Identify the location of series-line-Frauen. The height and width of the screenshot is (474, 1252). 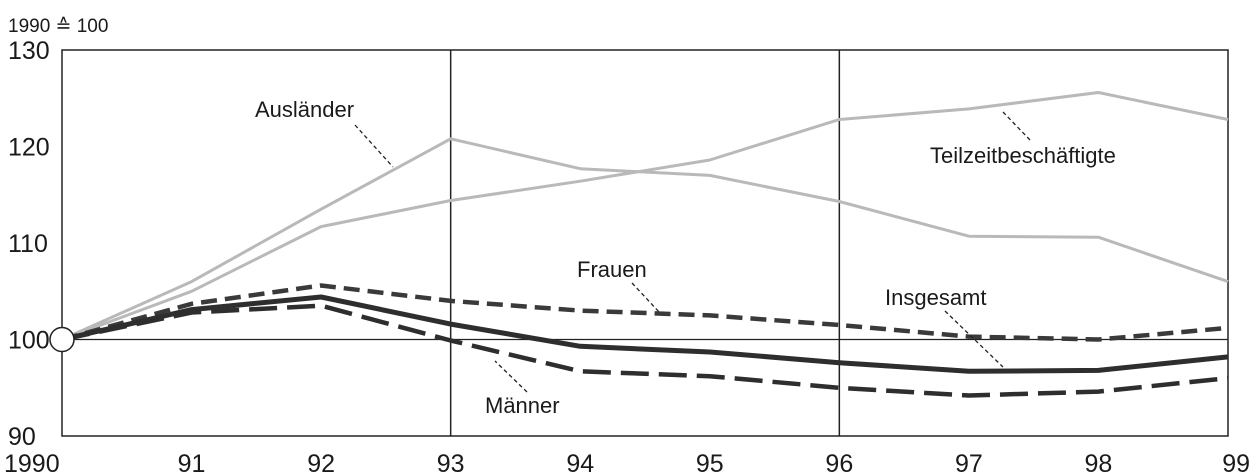
(645, 312).